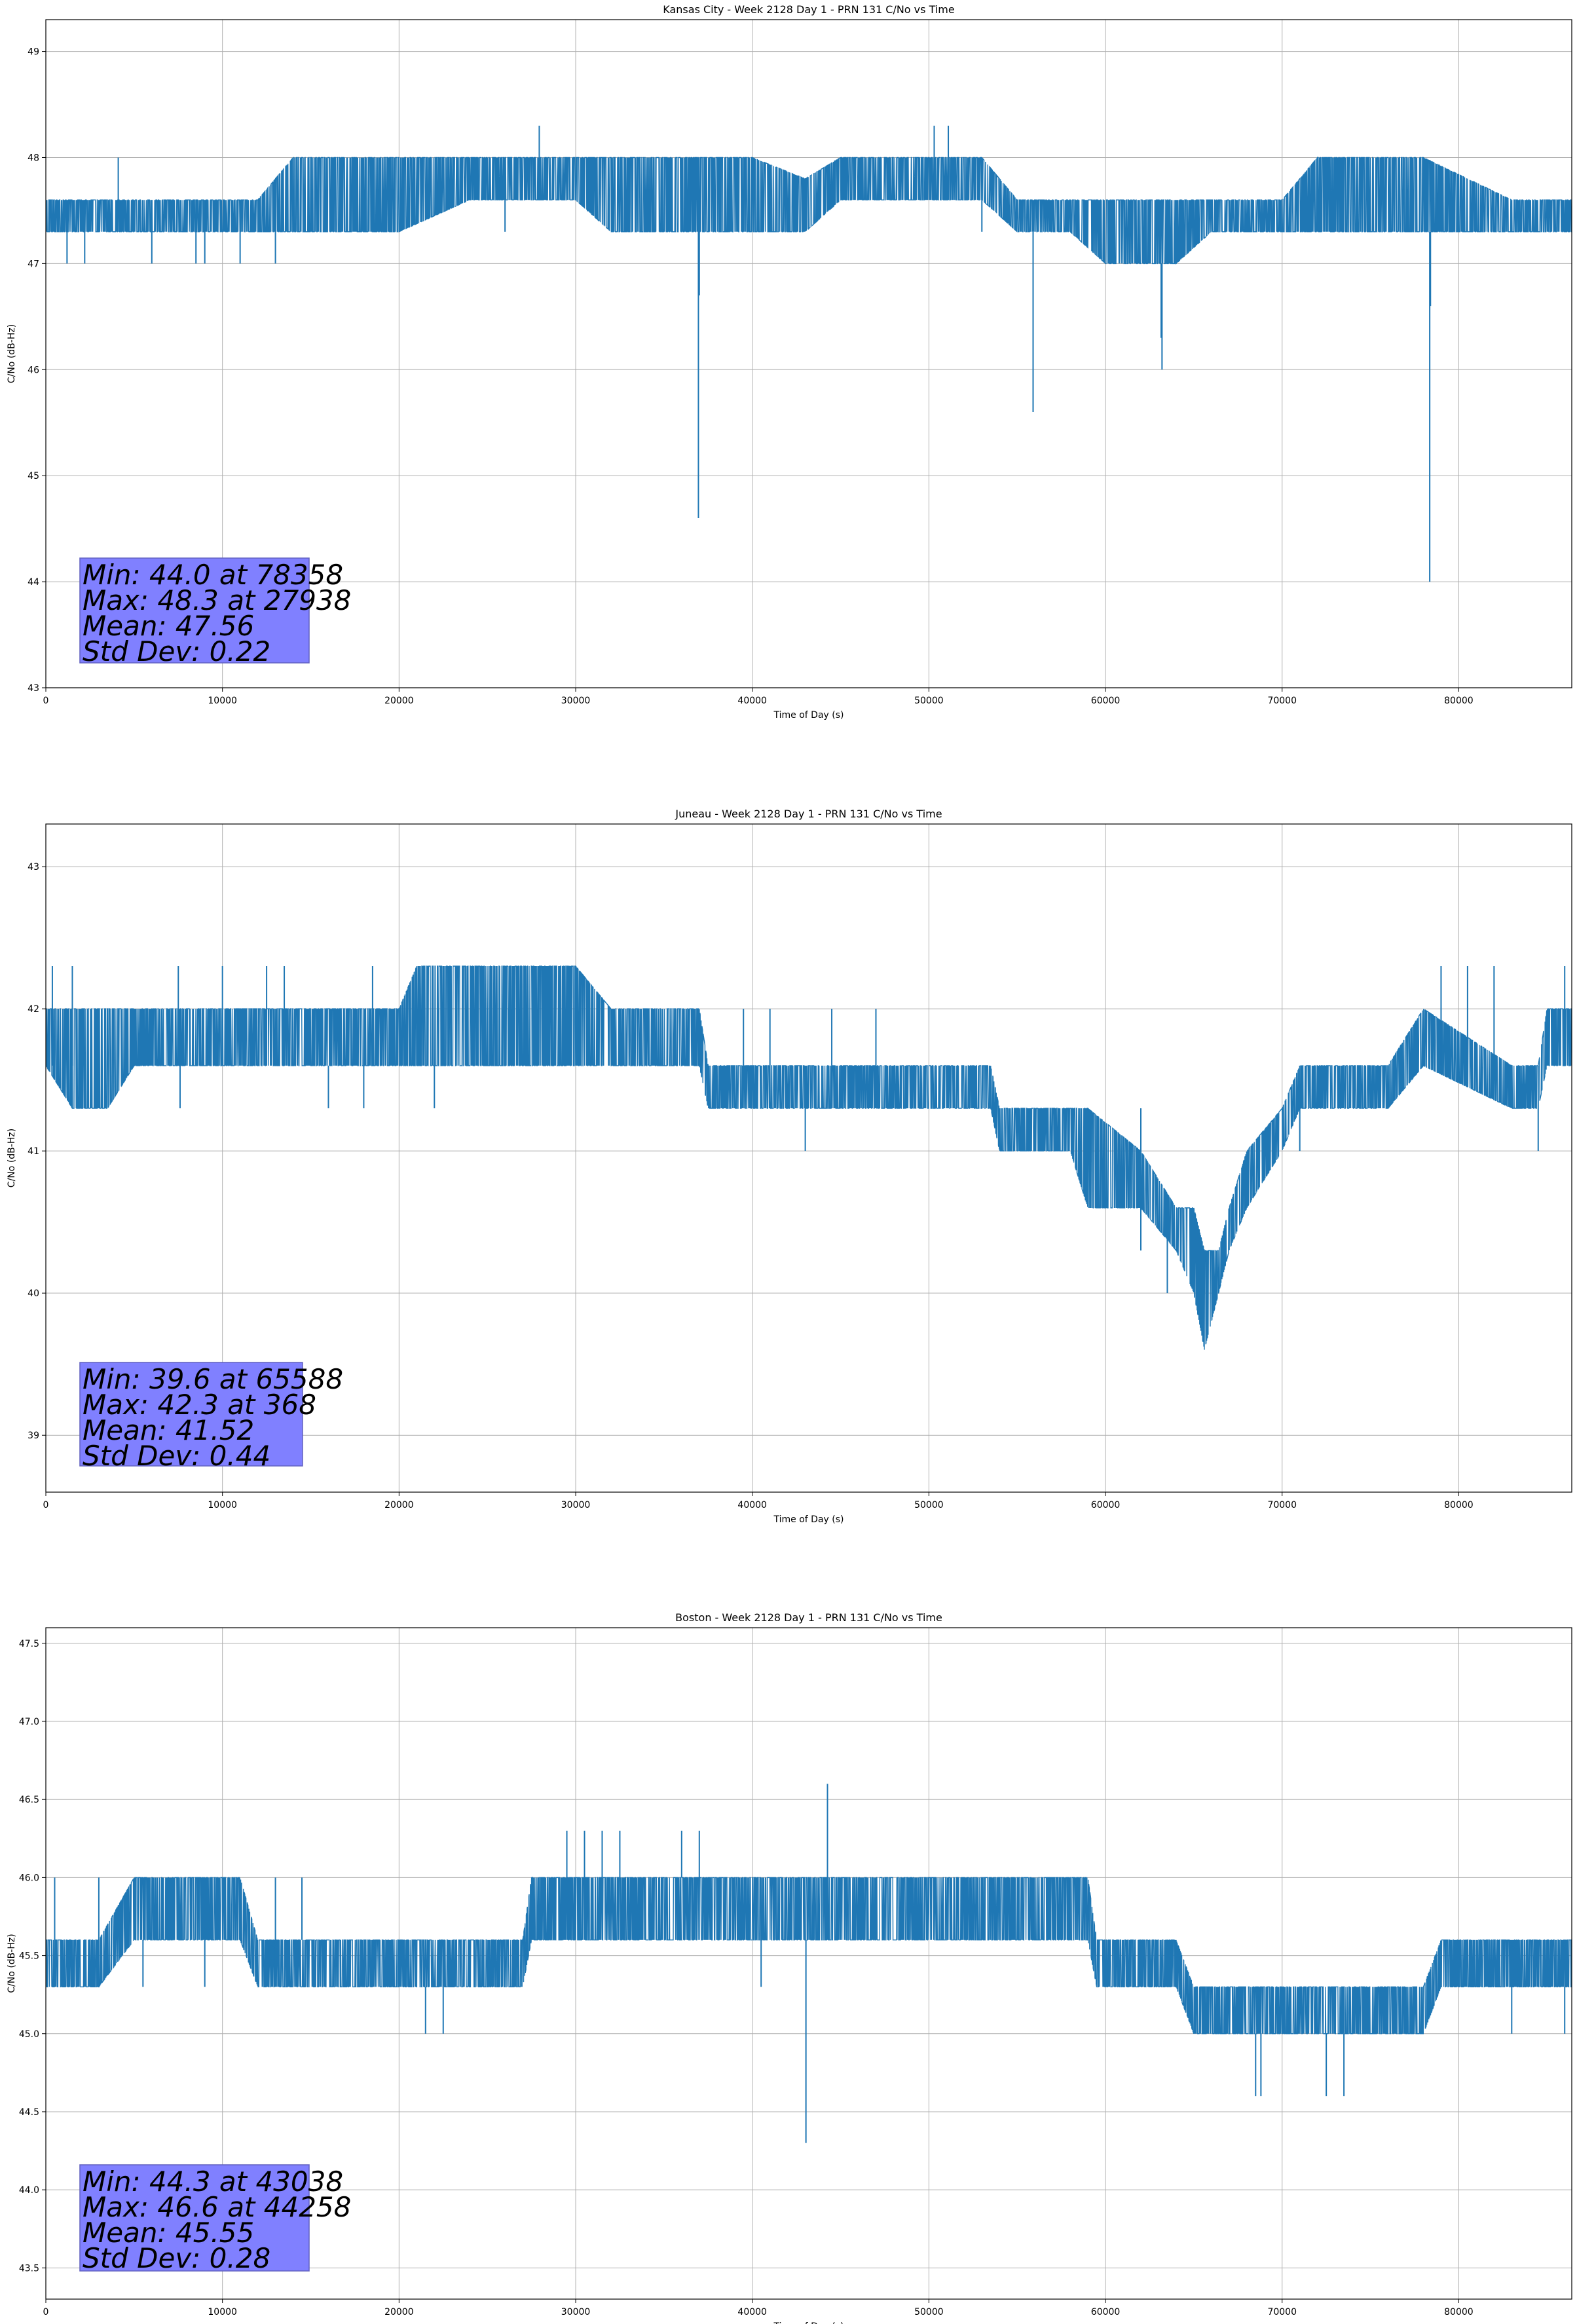 The width and height of the screenshot is (1577, 2324). What do you see at coordinates (33, 582) in the screenshot?
I see `y-tick-label: 44` at bounding box center [33, 582].